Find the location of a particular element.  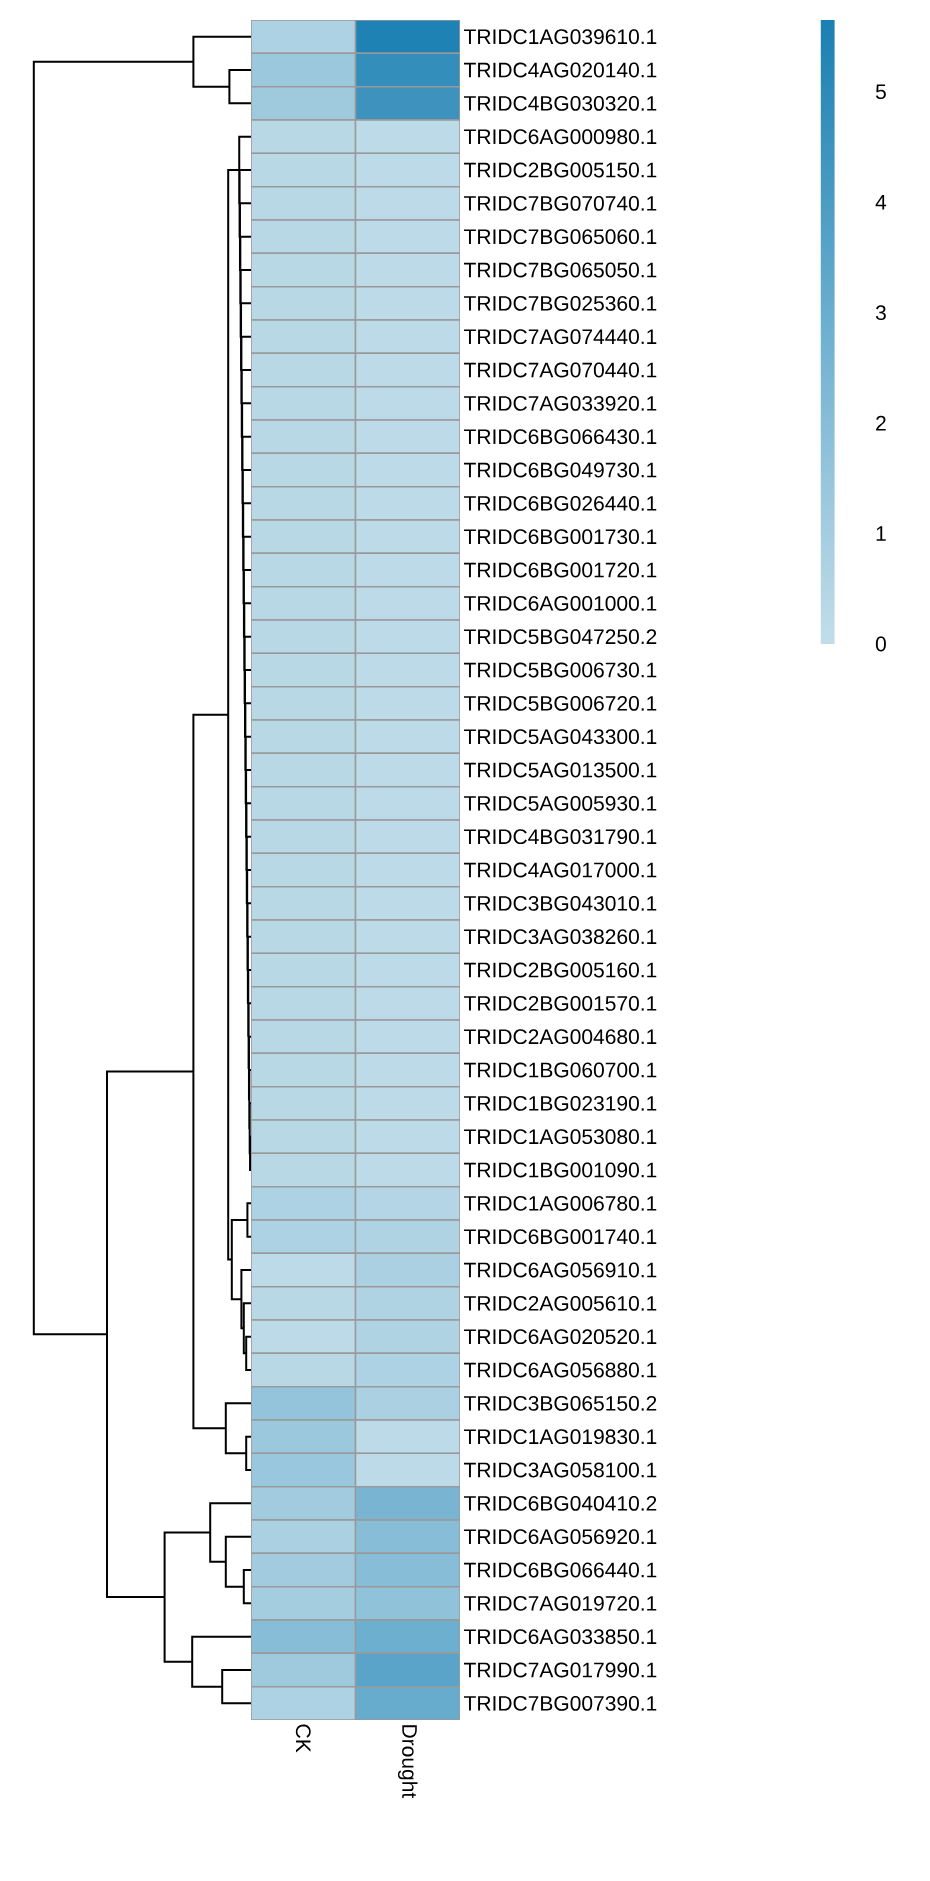

y-tick-label: TRIDC5AG043300.1 is located at coordinates (560, 737).